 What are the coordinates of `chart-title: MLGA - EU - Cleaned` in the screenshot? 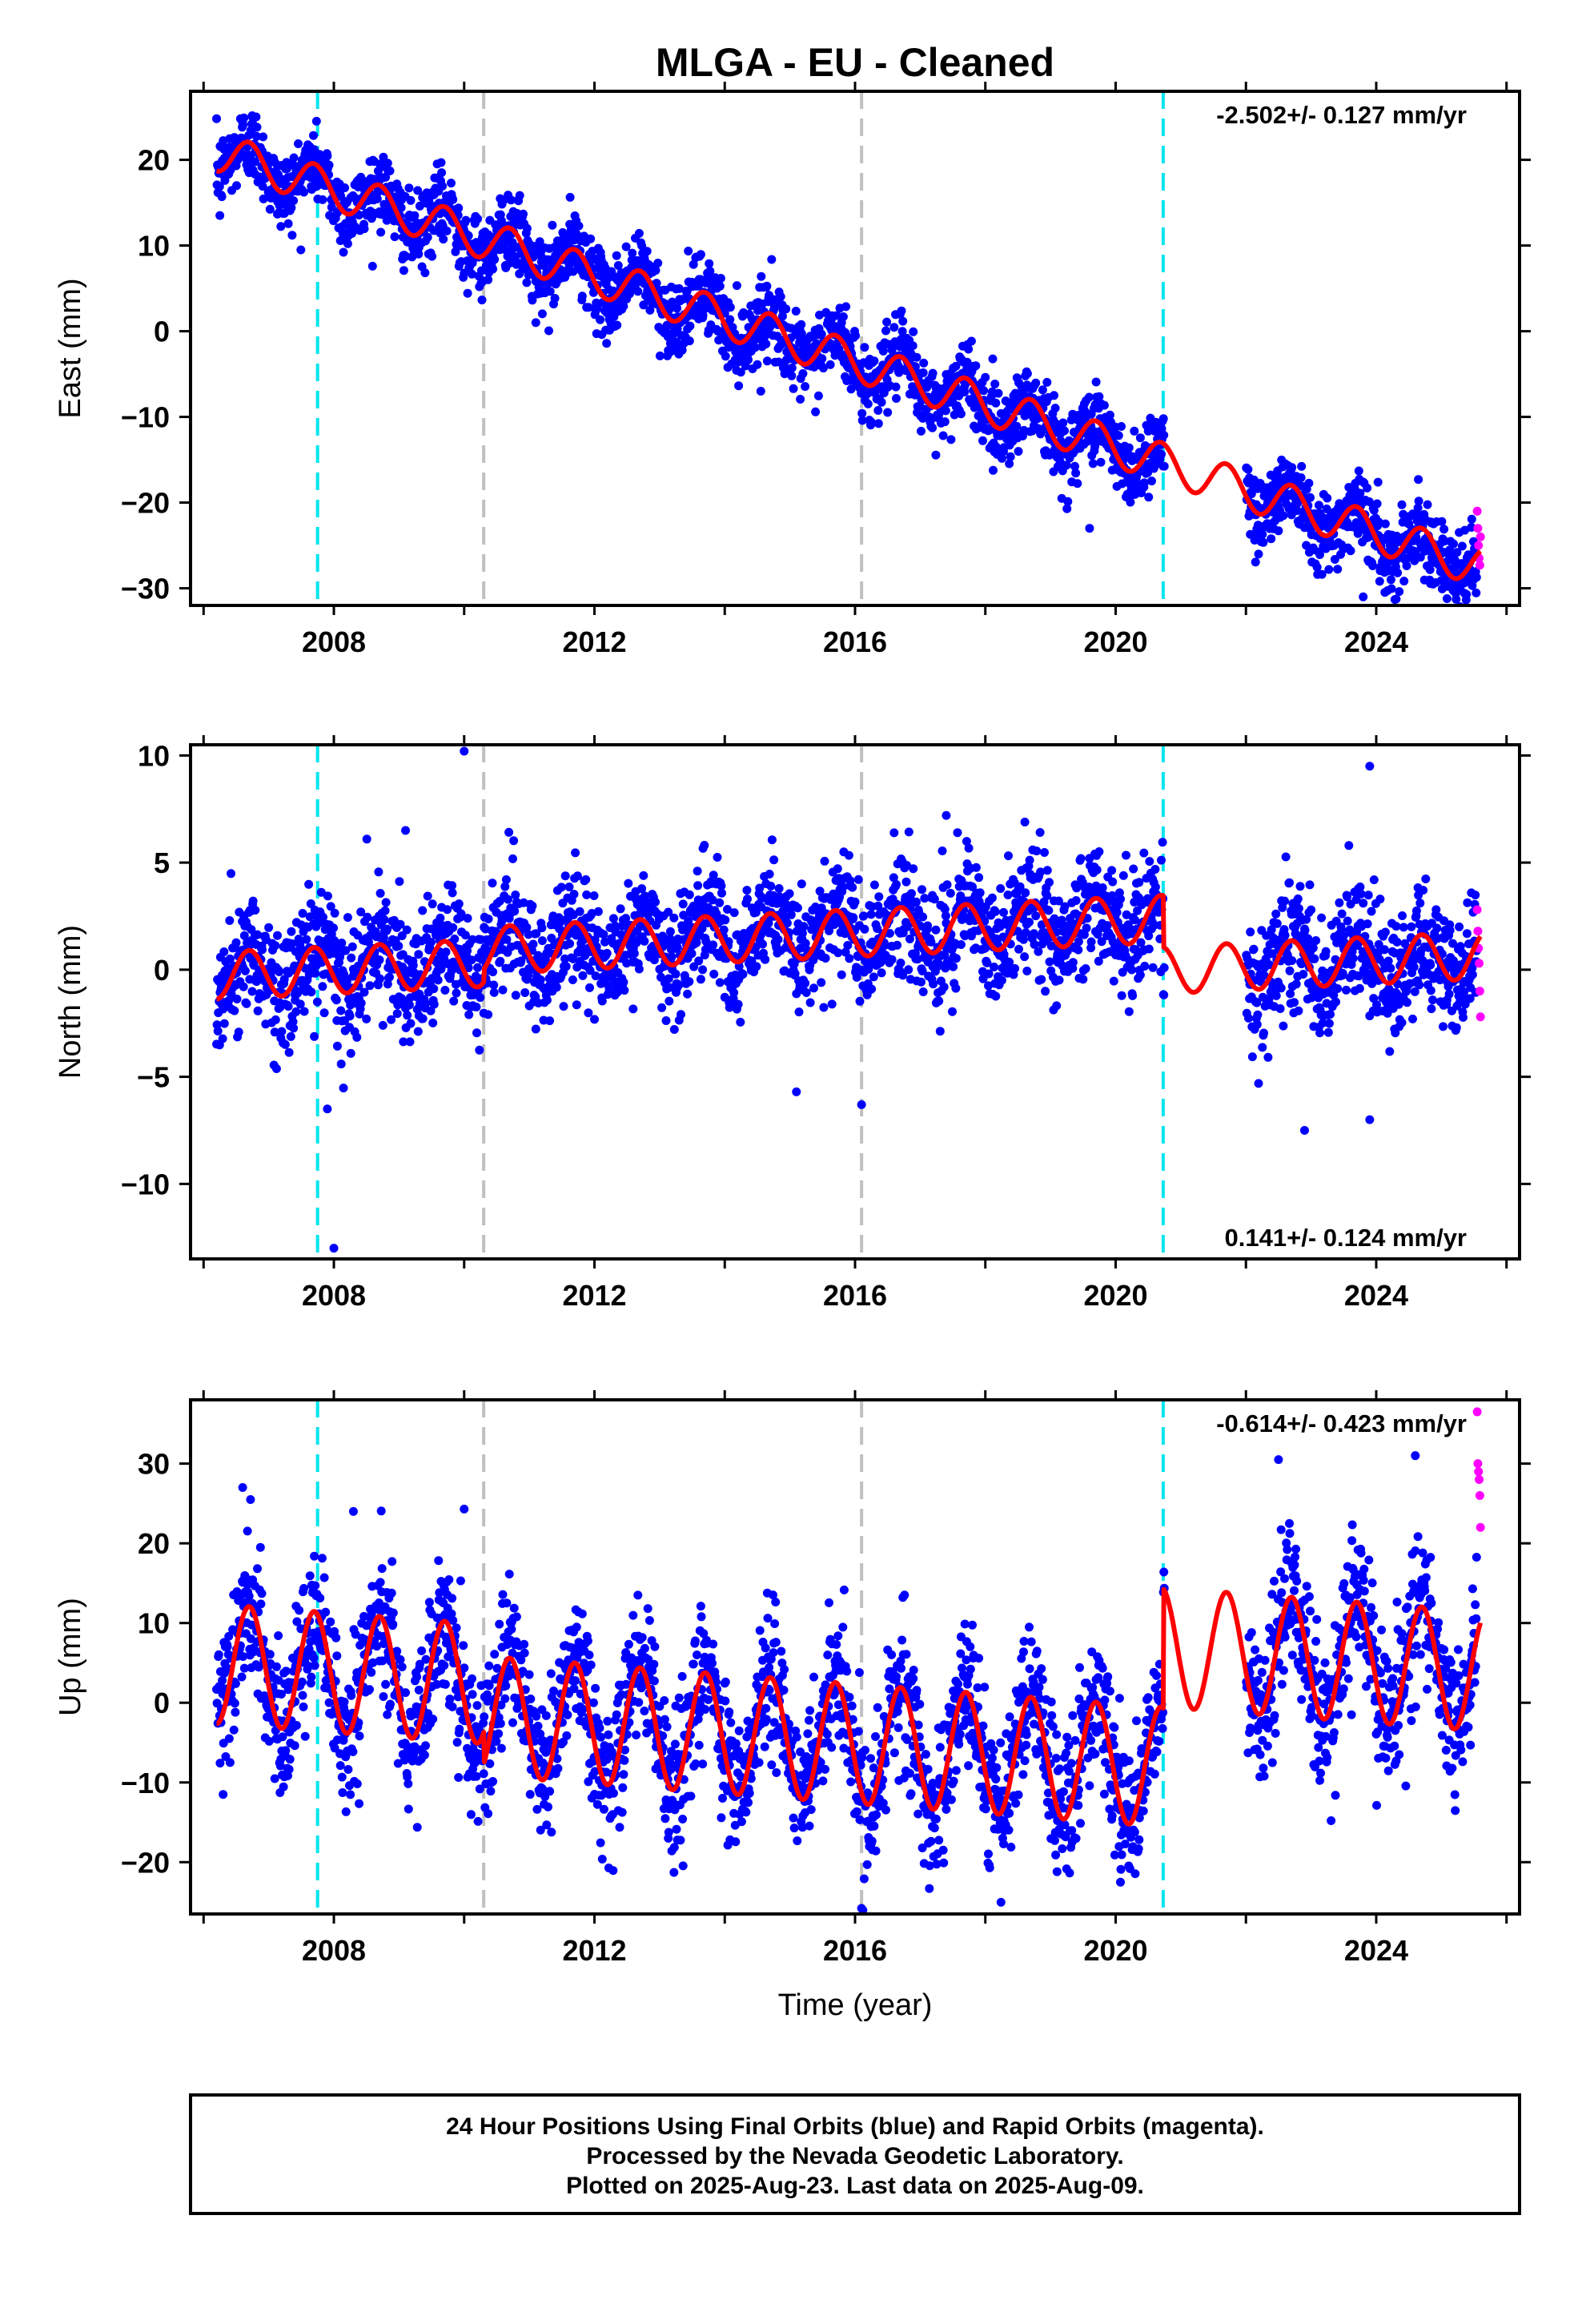 It's located at (855, 62).